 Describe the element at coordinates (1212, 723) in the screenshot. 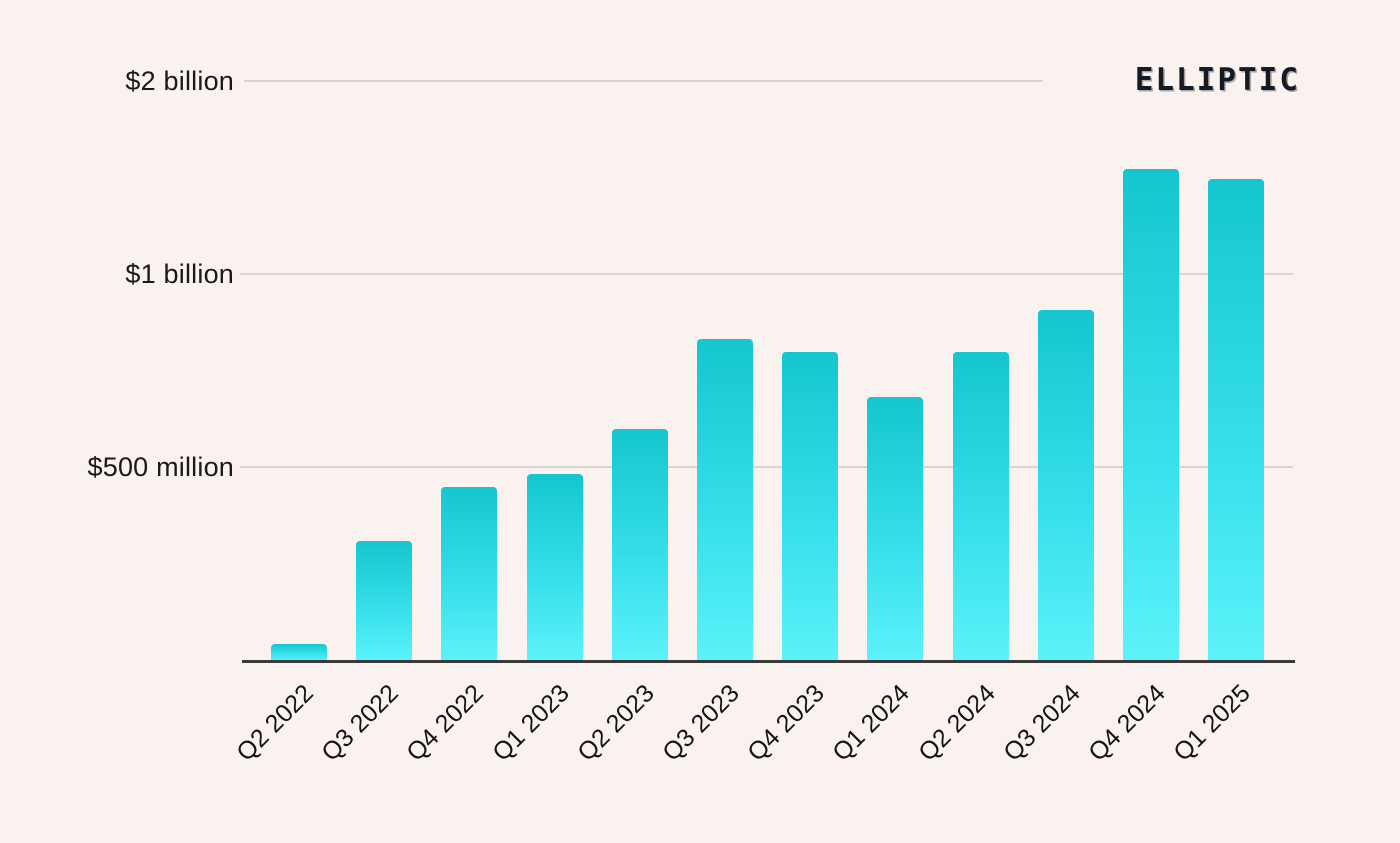

I see `x-axis-label-q1-2025: Q1 2025` at that location.